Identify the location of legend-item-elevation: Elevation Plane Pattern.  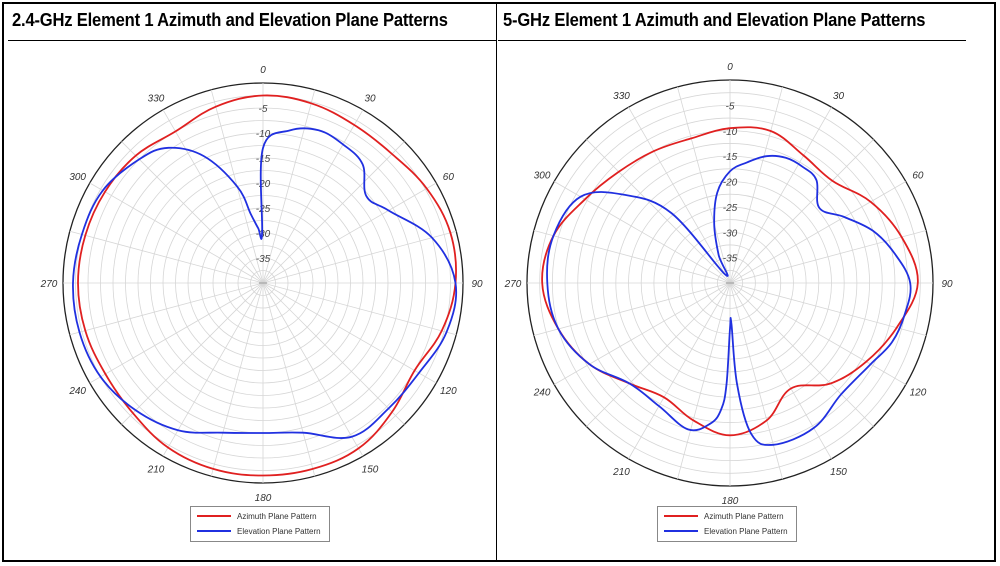
(260, 531).